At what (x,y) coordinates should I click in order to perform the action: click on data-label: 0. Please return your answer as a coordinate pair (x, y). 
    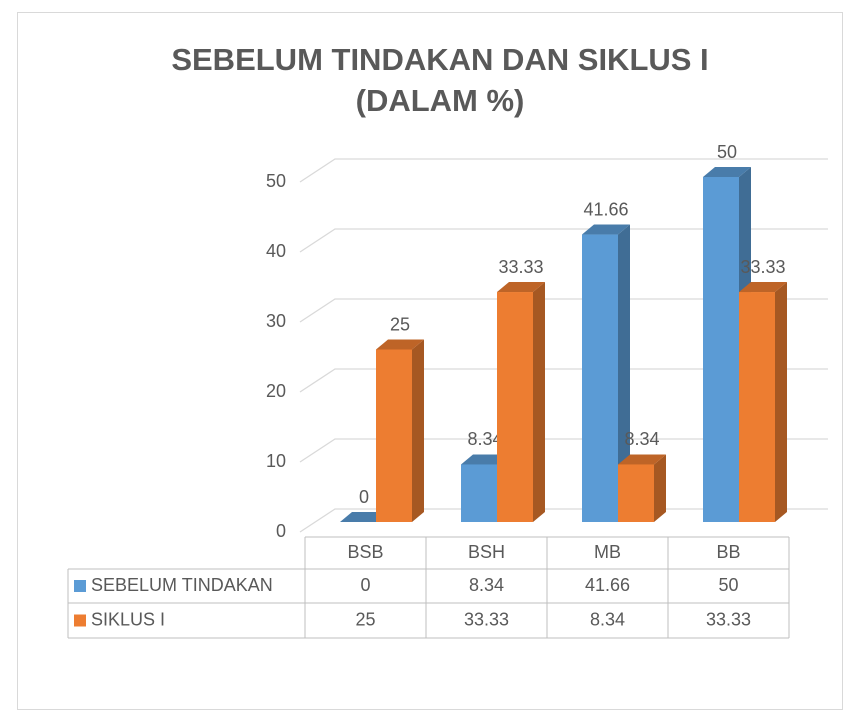
    Looking at the image, I should click on (364, 497).